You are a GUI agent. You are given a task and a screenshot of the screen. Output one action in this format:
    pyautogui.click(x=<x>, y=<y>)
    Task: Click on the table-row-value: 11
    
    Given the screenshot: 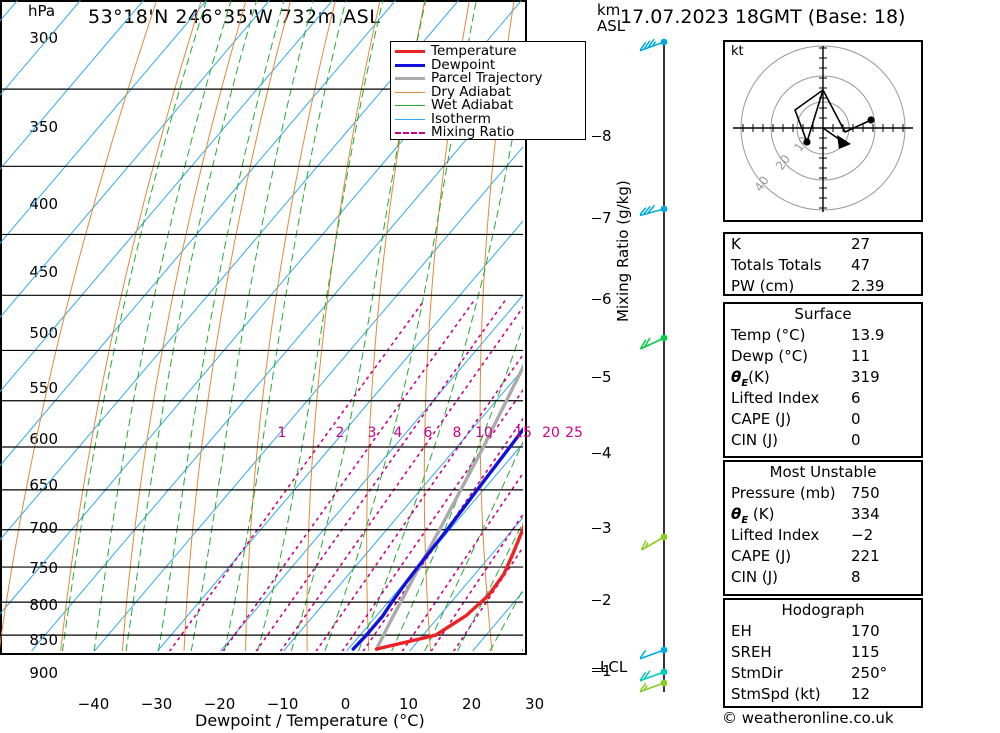 What is the action you would take?
    pyautogui.click(x=861, y=356)
    